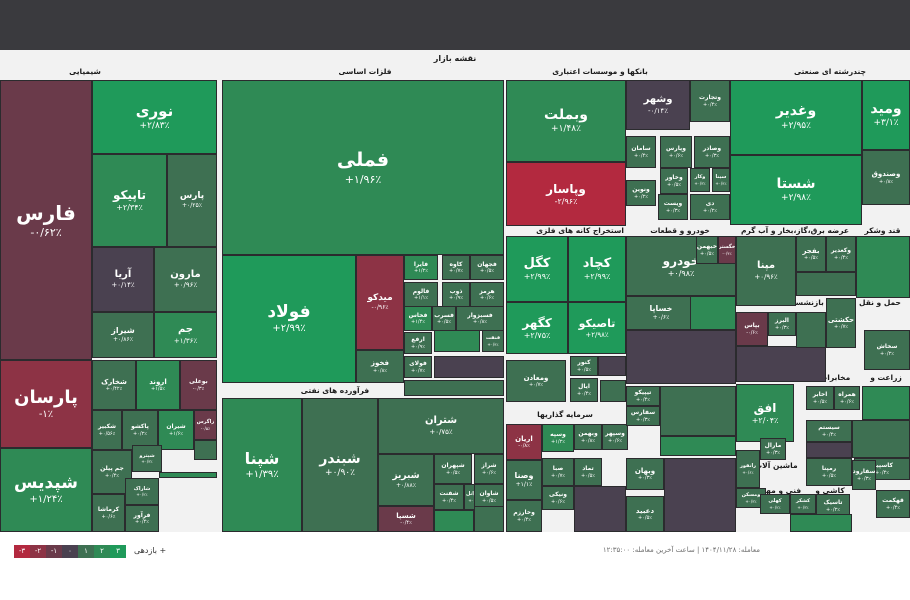 The image size is (910, 600). Describe the element at coordinates (676, 152) in the screenshot. I see `stock-tile: وپارس +۰/۶٪` at that location.